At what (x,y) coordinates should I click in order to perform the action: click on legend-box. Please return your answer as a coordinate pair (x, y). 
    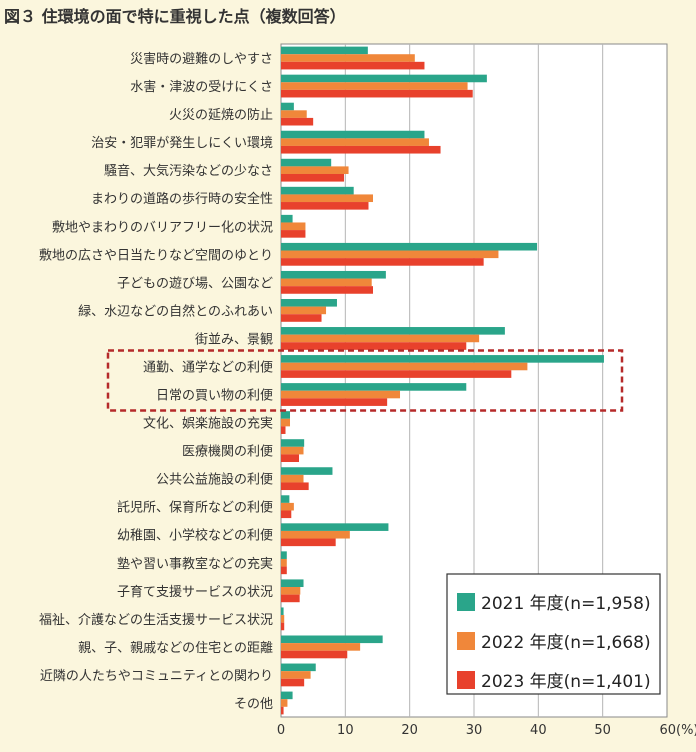
    Looking at the image, I should click on (553, 634).